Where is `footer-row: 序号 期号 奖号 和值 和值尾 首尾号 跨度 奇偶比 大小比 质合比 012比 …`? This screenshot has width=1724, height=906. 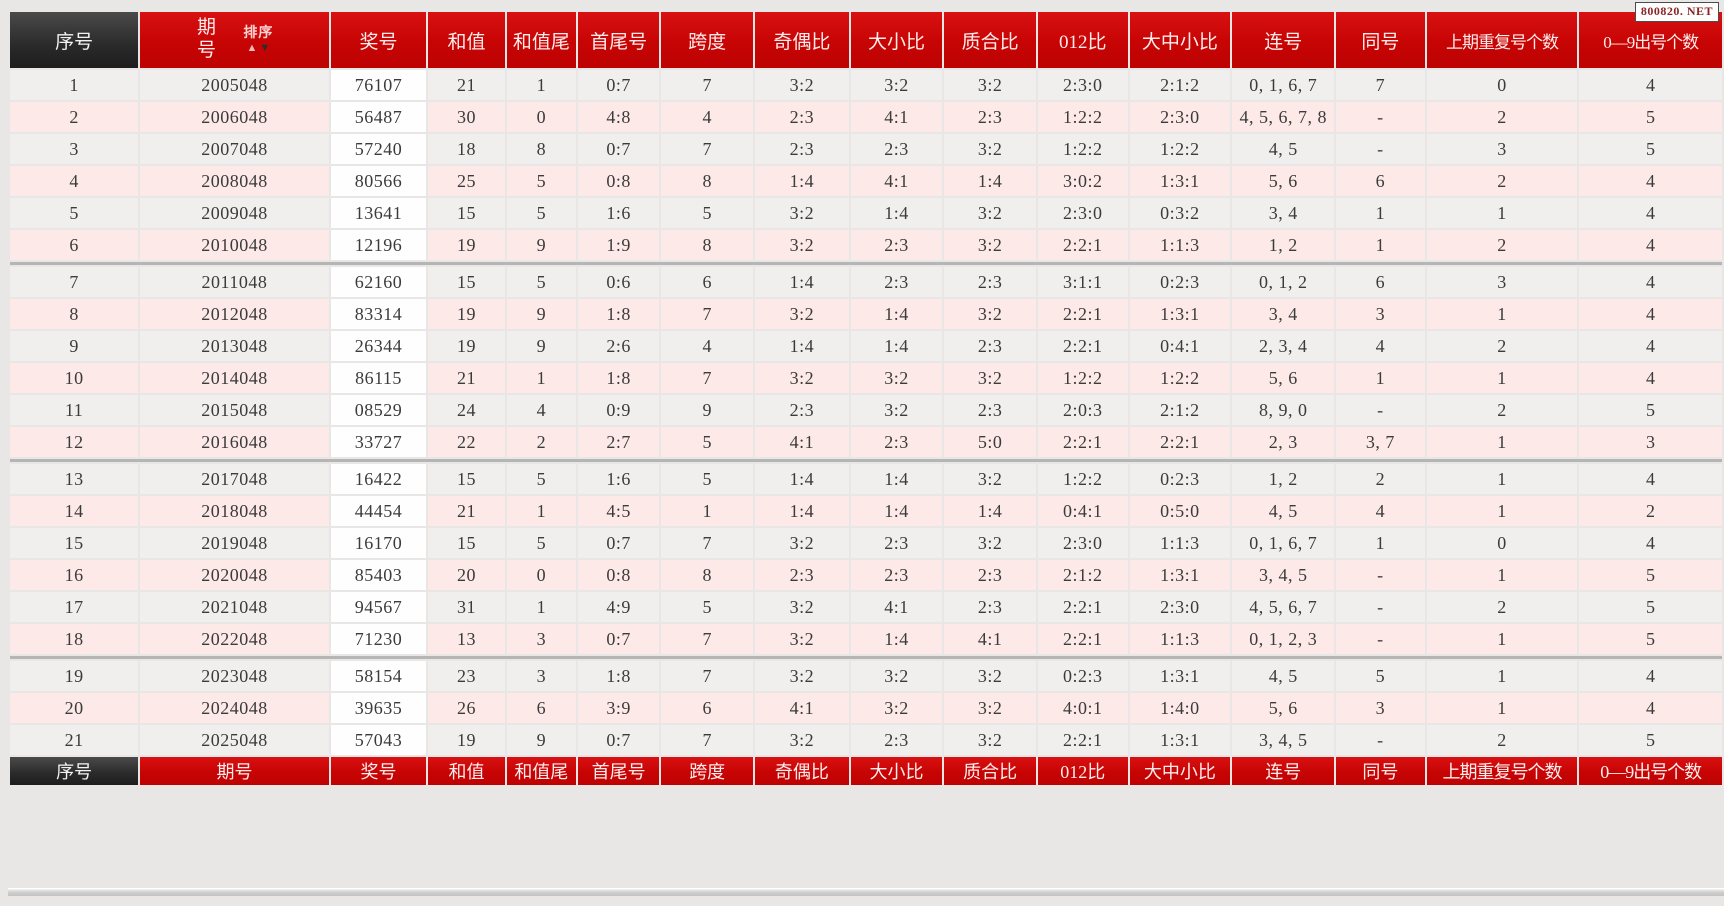 footer-row: 序号 期号 奖号 和值 和值尾 首尾号 跨度 奇偶比 大小比 质合比 012比 … is located at coordinates (866, 771).